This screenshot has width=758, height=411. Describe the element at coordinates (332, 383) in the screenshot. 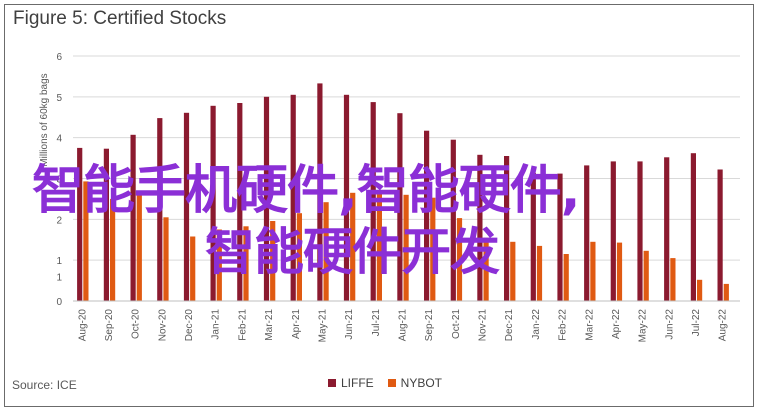

I see `legend-swatch-liffe` at that location.